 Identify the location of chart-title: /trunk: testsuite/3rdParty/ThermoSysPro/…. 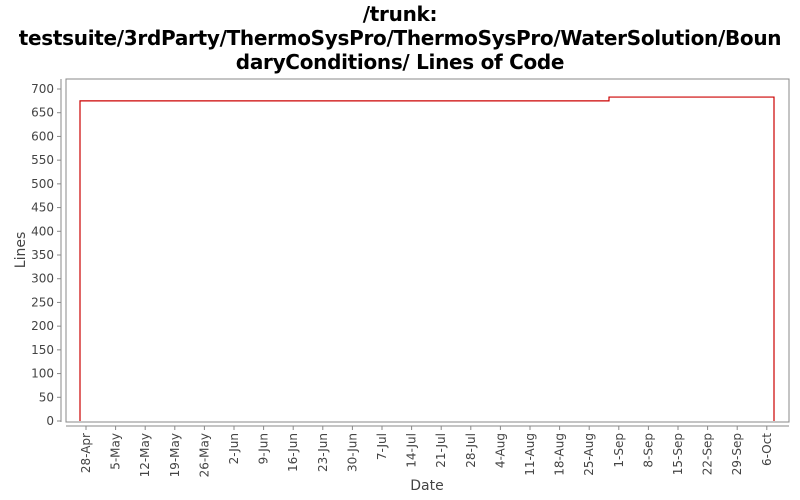
(400, 38).